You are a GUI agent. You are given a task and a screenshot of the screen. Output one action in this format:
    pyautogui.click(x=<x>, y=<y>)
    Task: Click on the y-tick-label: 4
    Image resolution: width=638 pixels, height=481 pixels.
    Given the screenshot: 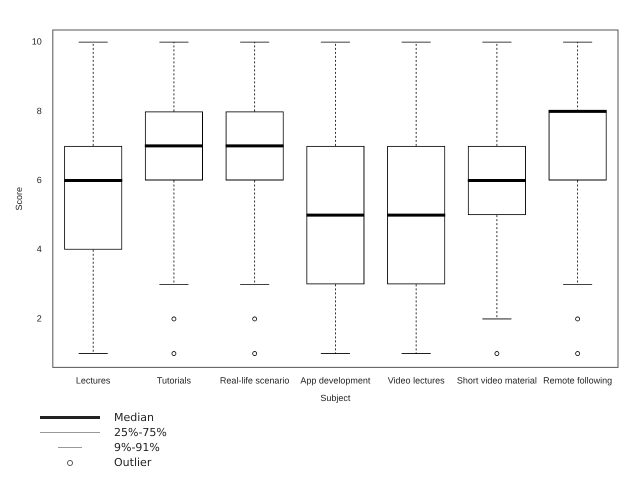 What is the action you would take?
    pyautogui.click(x=39, y=249)
    